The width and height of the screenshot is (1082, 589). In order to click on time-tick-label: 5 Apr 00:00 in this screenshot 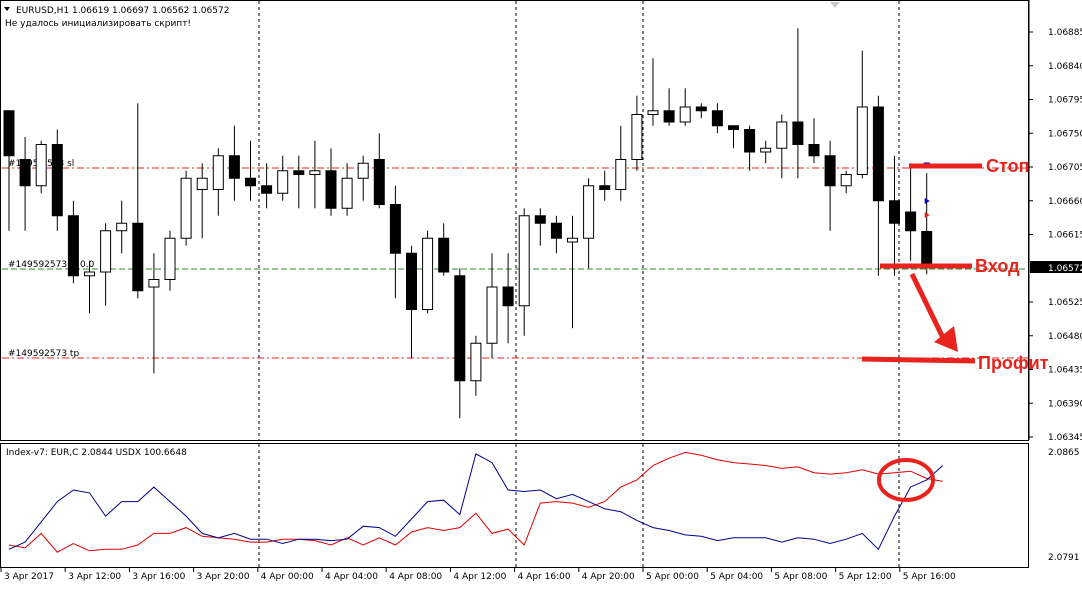, I will do `click(672, 577)`.